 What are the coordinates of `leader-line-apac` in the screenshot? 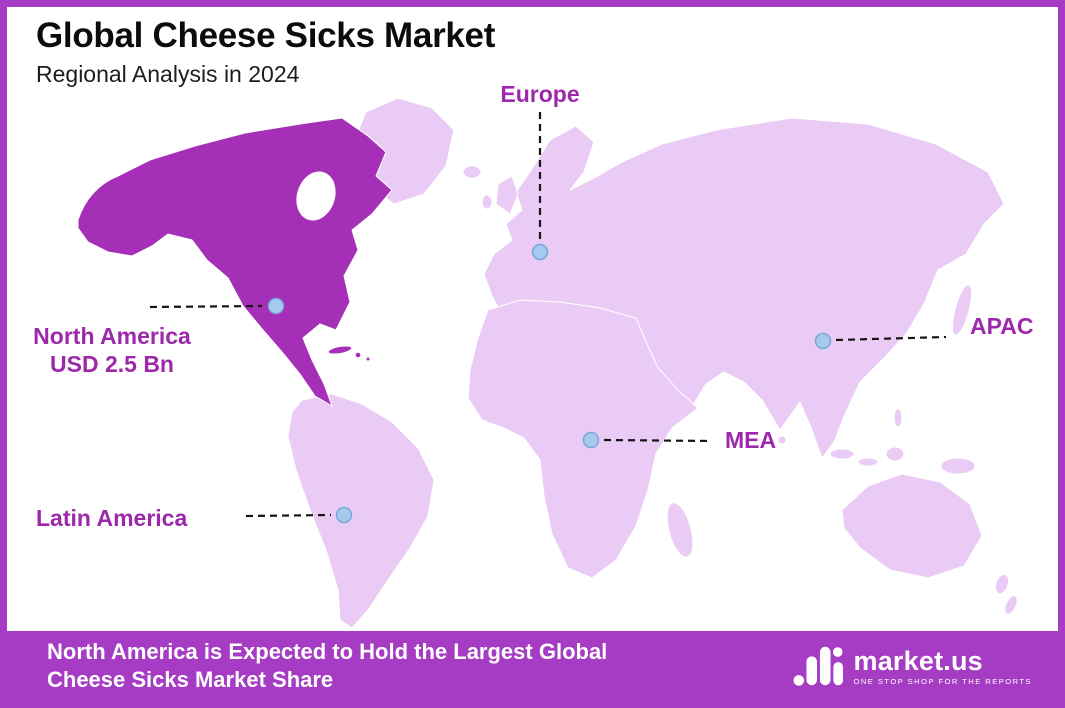 It's located at (891, 338).